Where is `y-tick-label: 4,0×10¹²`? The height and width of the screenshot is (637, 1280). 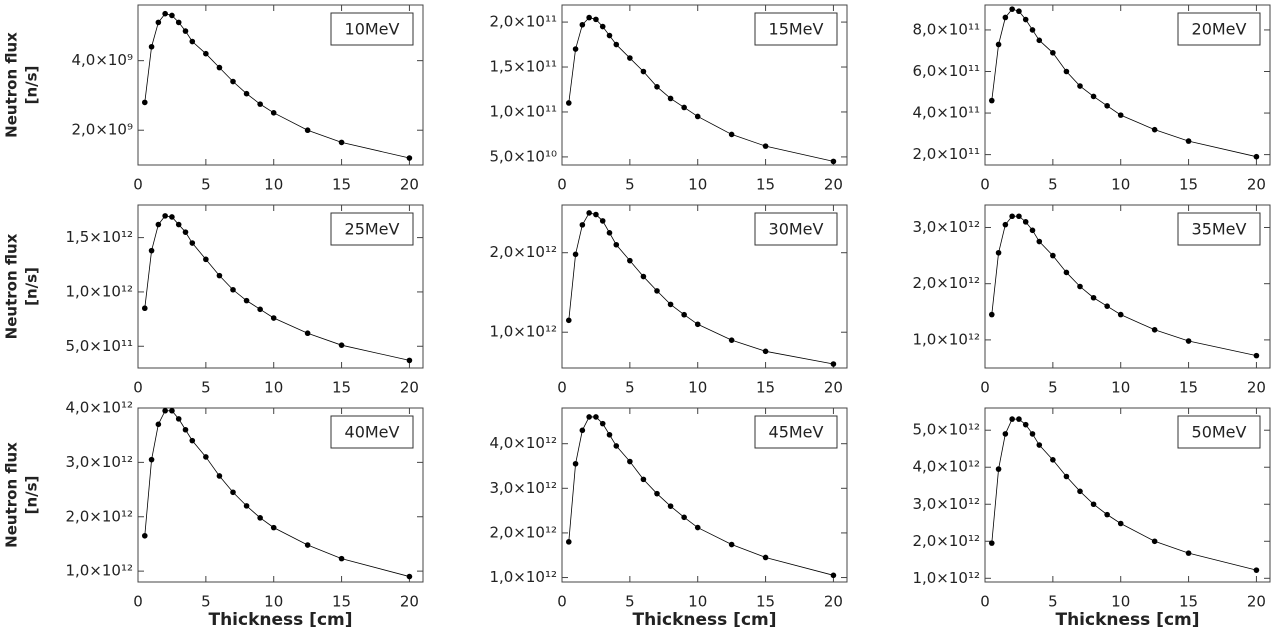 y-tick-label: 4,0×10¹² is located at coordinates (523, 443).